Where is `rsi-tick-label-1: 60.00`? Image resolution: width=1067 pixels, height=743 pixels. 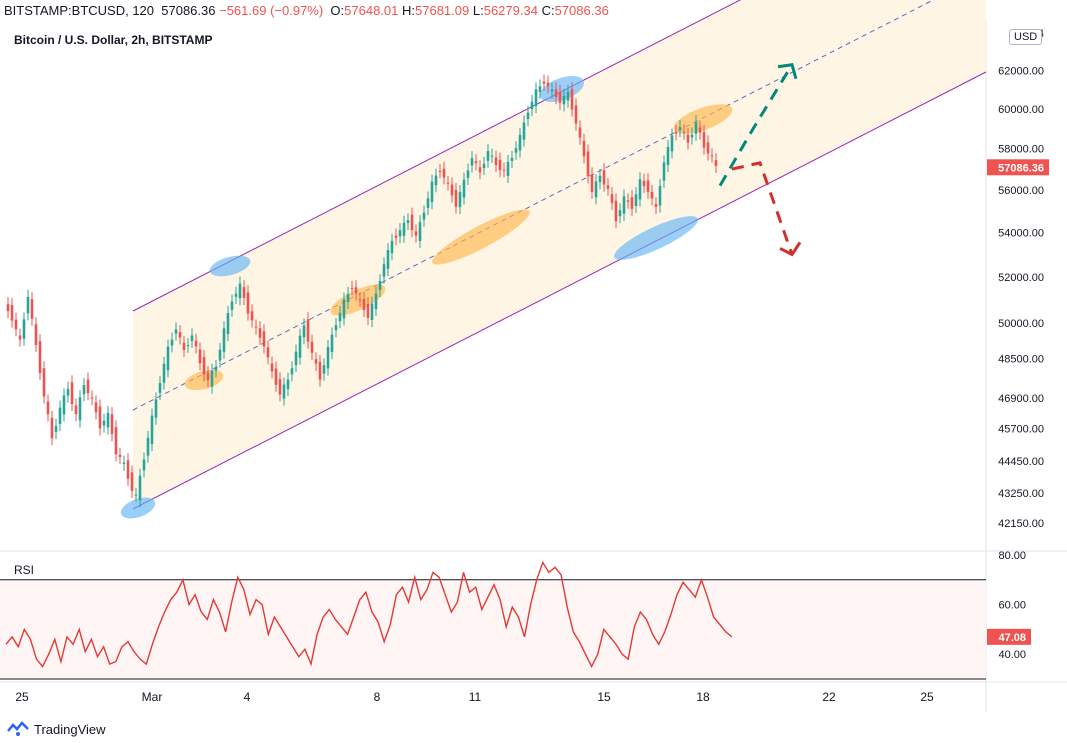
rsi-tick-label-1: 60.00 is located at coordinates (1012, 606).